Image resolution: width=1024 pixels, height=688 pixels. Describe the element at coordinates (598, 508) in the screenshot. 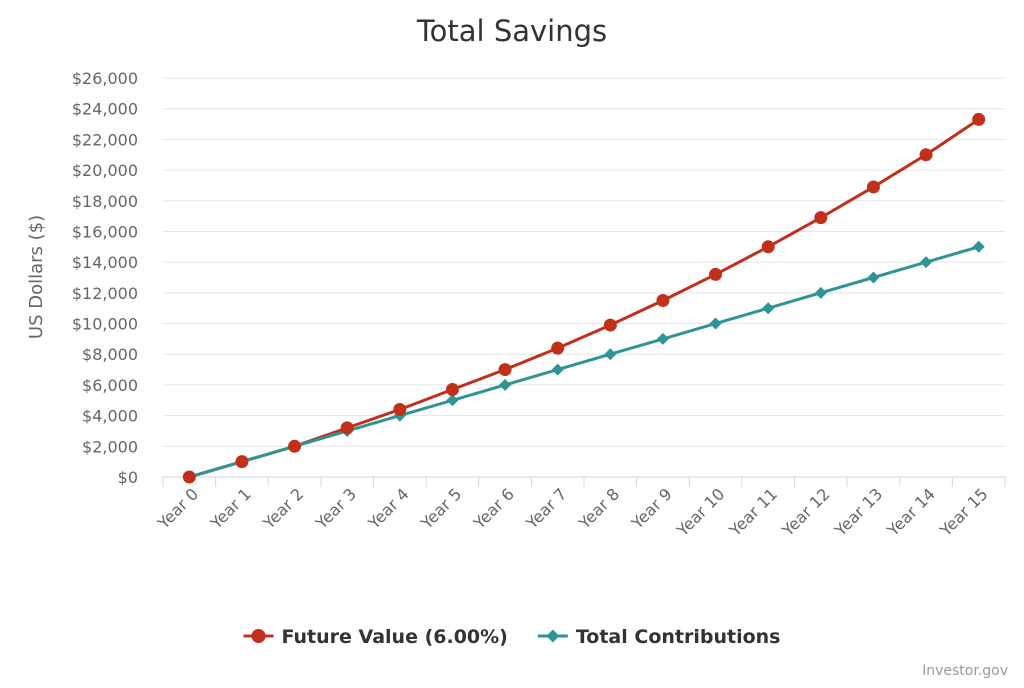

I see `x-tick-label: Year 8` at that location.